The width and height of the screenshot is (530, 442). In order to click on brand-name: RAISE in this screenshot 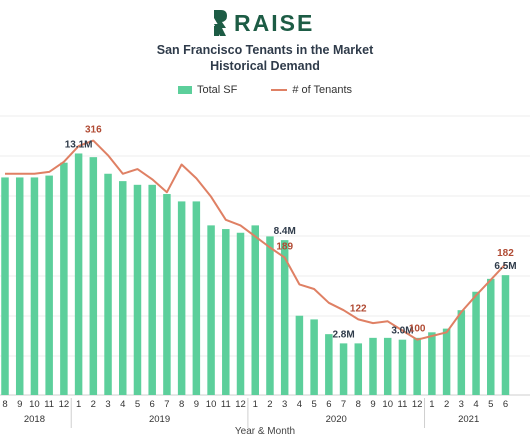, I will do `click(274, 22)`.